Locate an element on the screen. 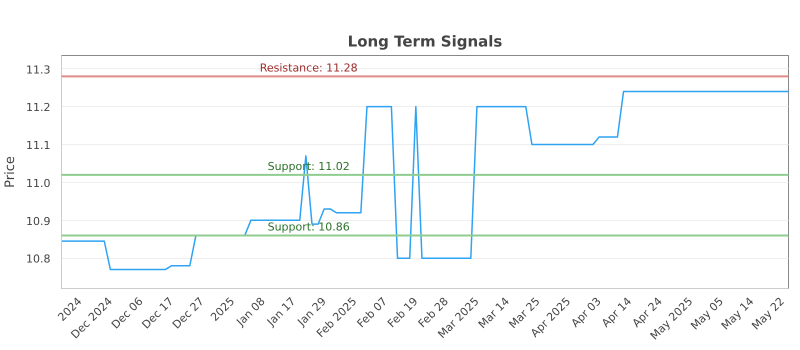 The height and width of the screenshot is (350, 800). ref-line-label: Support: 10.86 is located at coordinates (309, 227).